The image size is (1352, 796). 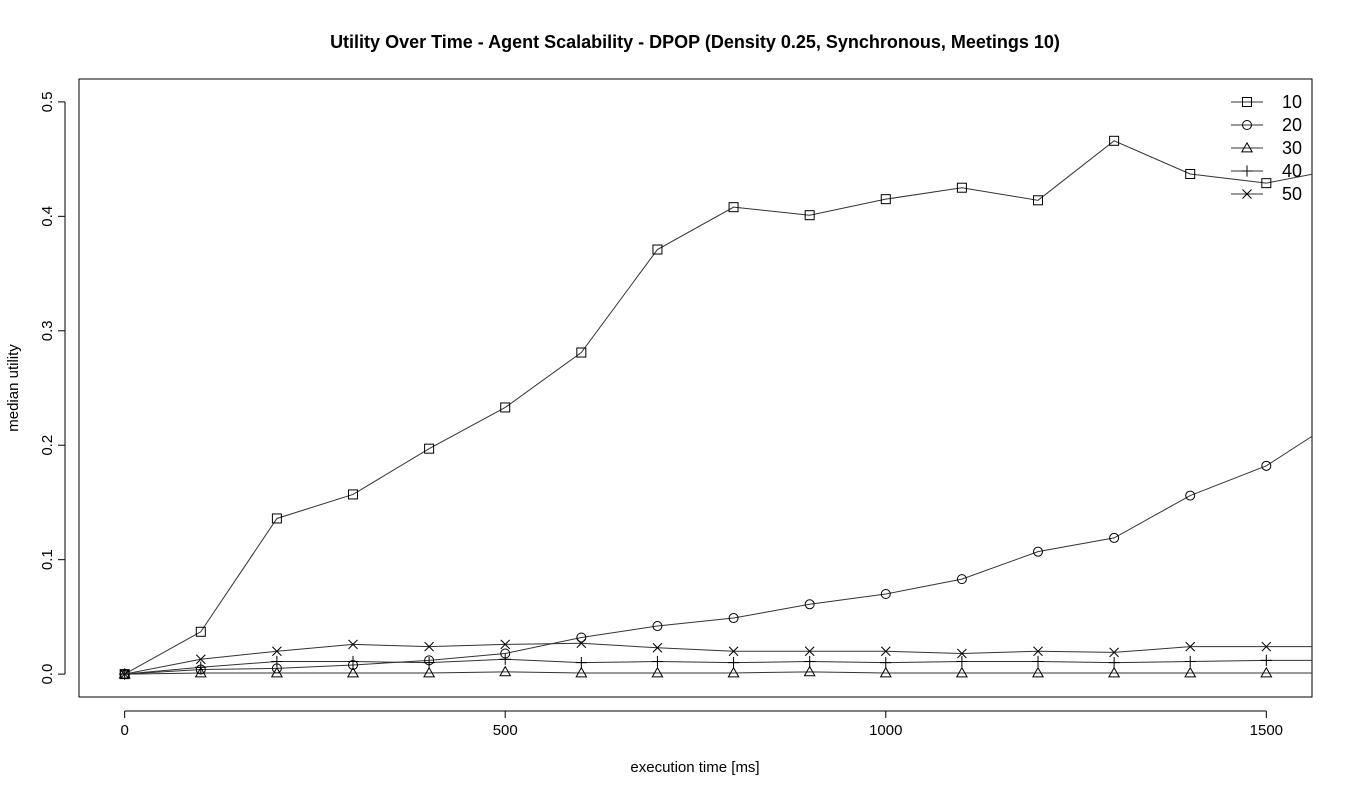 What do you see at coordinates (694, 767) in the screenshot?
I see `x-axis-label: execution time [ms]` at bounding box center [694, 767].